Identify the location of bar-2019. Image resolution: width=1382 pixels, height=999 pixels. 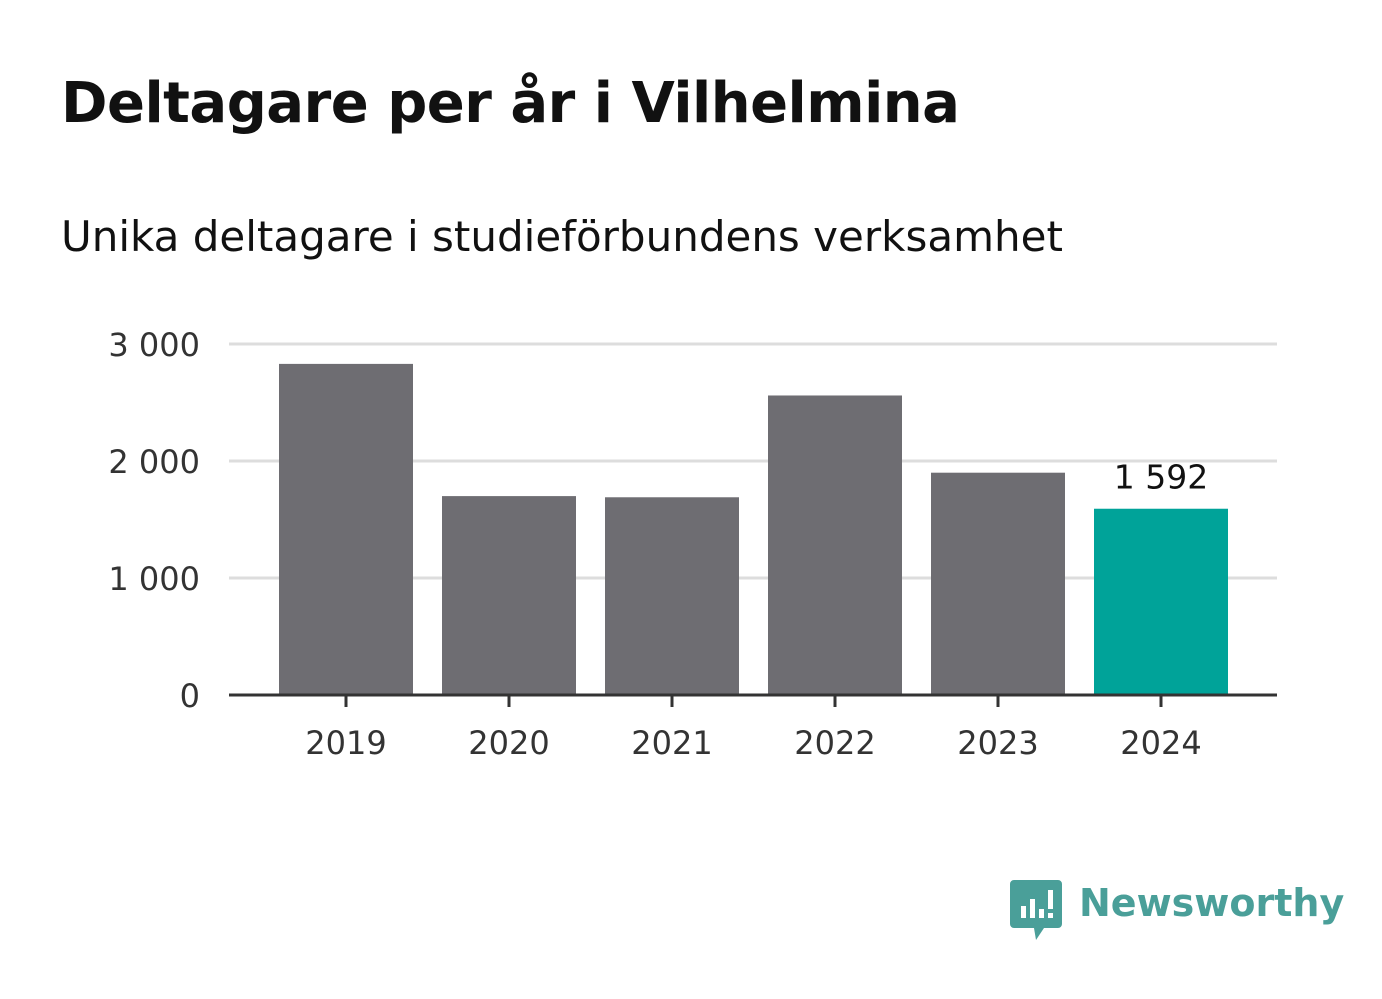
(346, 529).